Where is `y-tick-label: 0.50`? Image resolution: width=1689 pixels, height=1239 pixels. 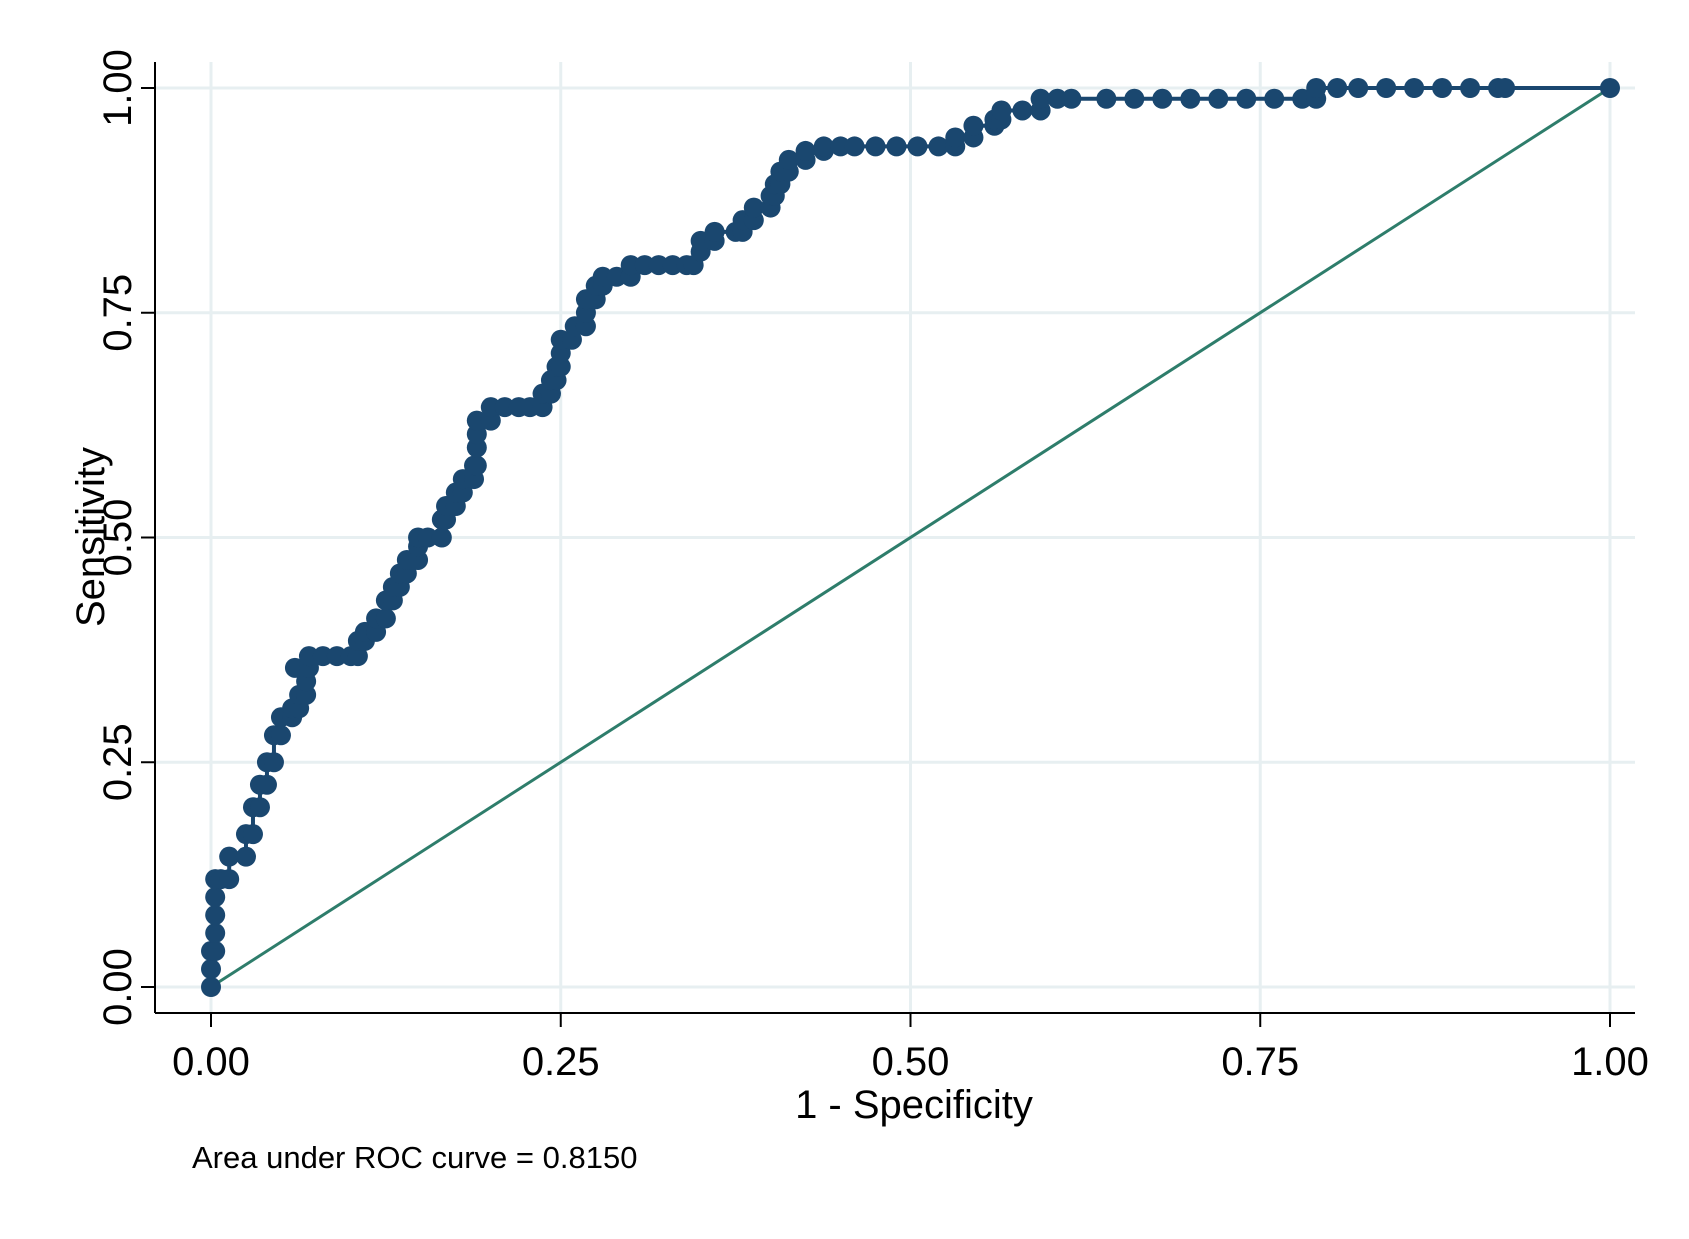
y-tick-label: 0.50 is located at coordinates (118, 538).